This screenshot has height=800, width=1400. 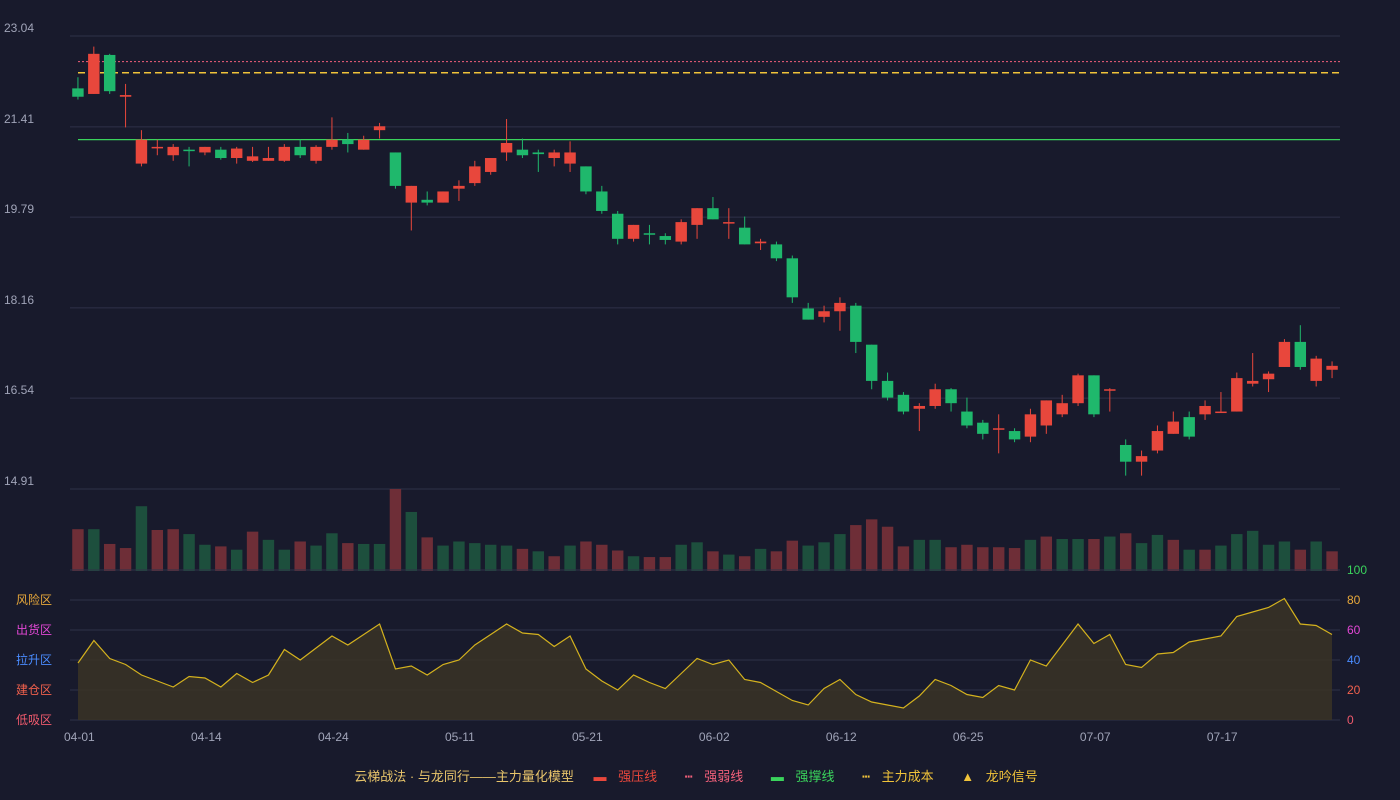 I want to click on price-tick-label: 14.91, so click(x=19, y=481).